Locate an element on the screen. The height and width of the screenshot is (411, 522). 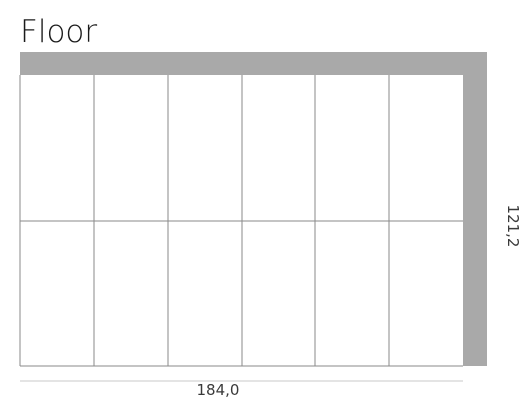
right-wall is located at coordinates (475, 209).